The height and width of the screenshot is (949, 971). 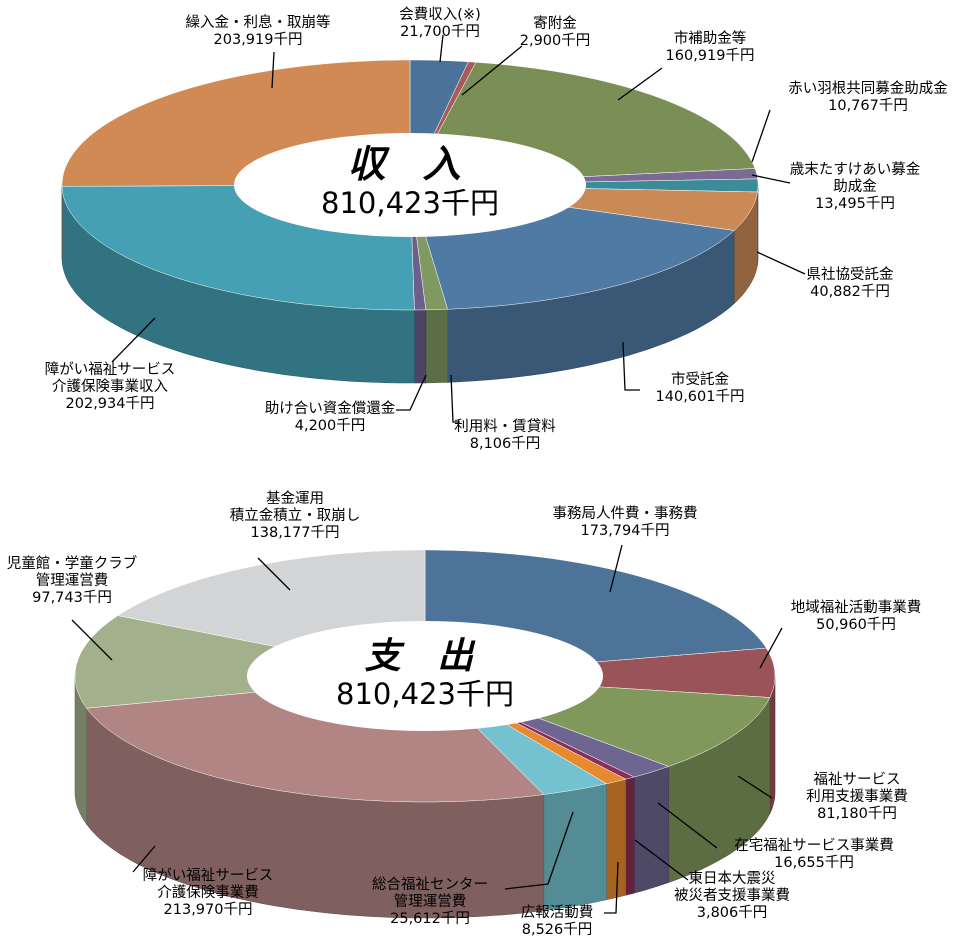 What do you see at coordinates (855, 169) in the screenshot?
I see `slice-label: 歳末たすけあい募金` at bounding box center [855, 169].